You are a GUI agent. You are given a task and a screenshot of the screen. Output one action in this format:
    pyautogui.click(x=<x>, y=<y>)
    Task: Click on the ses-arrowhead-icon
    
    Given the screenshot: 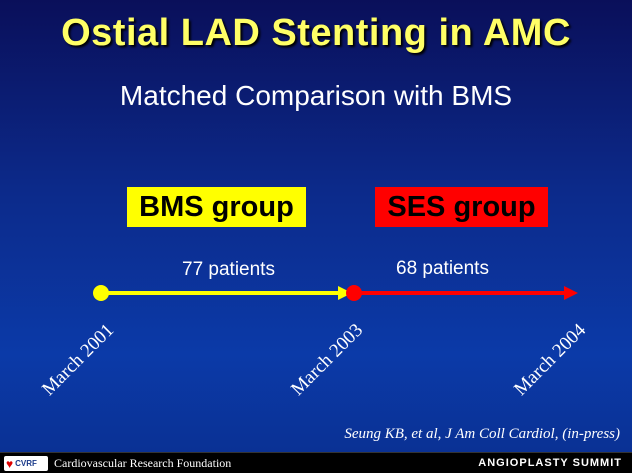 What is the action you would take?
    pyautogui.click(x=571, y=293)
    